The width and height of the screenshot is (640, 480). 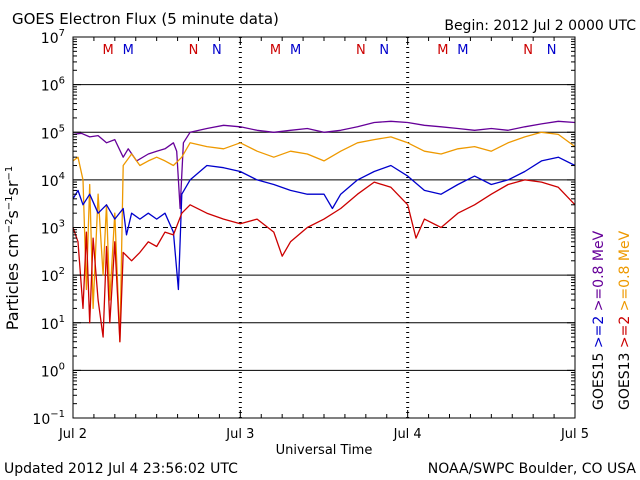 I want to click on y-tick-label: 10⁴, so click(x=53, y=180).